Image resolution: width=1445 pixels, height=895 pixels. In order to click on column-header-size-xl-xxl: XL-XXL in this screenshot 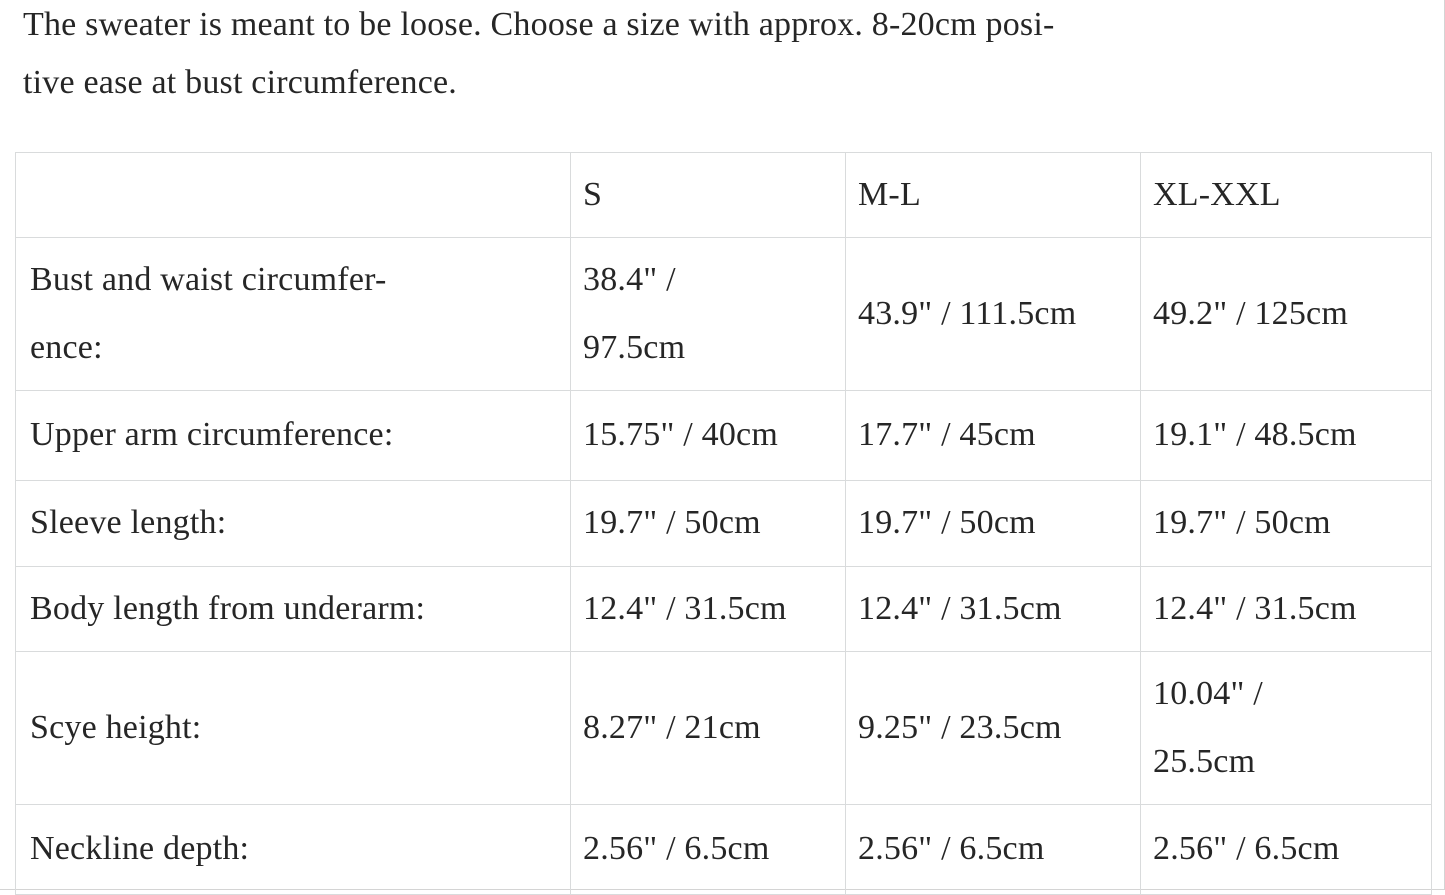, I will do `click(1286, 194)`.